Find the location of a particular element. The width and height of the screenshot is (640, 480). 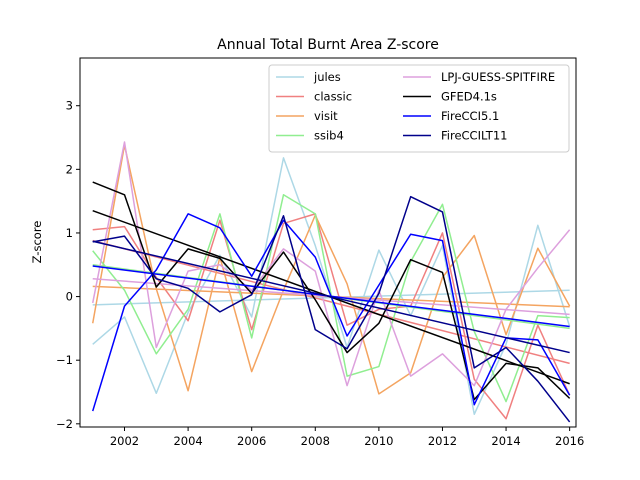

y-tick-label: −1 is located at coordinates (64, 360).